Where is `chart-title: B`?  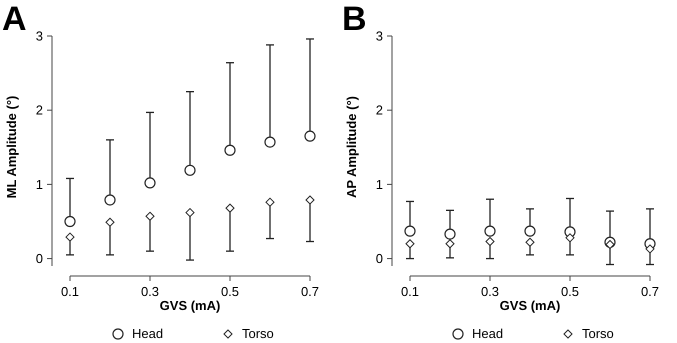
chart-title: B is located at coordinates (354, 19).